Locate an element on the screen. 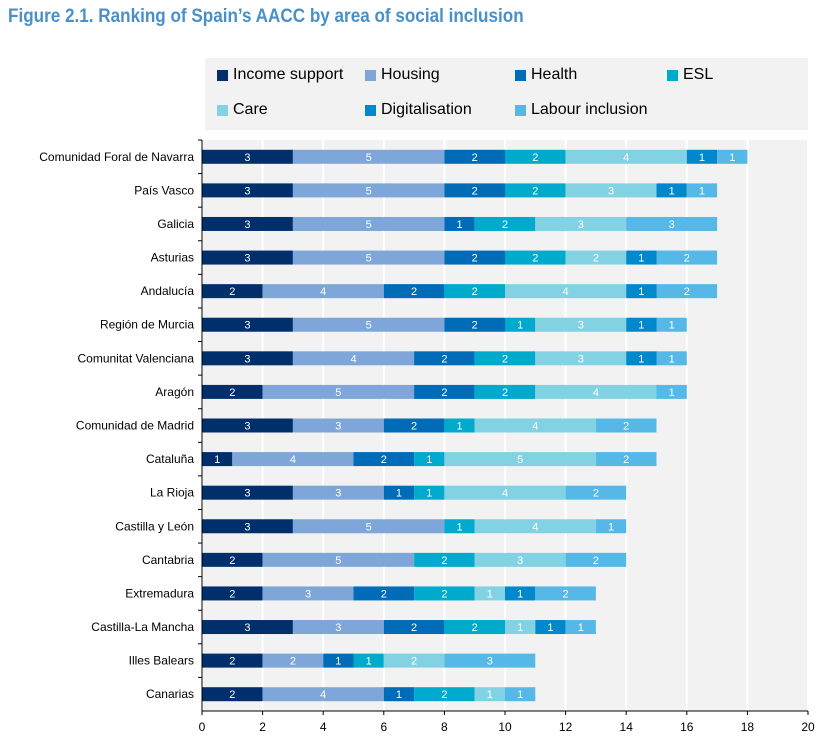 The image size is (836, 747). category-label: Región de Murcia is located at coordinates (147, 325).